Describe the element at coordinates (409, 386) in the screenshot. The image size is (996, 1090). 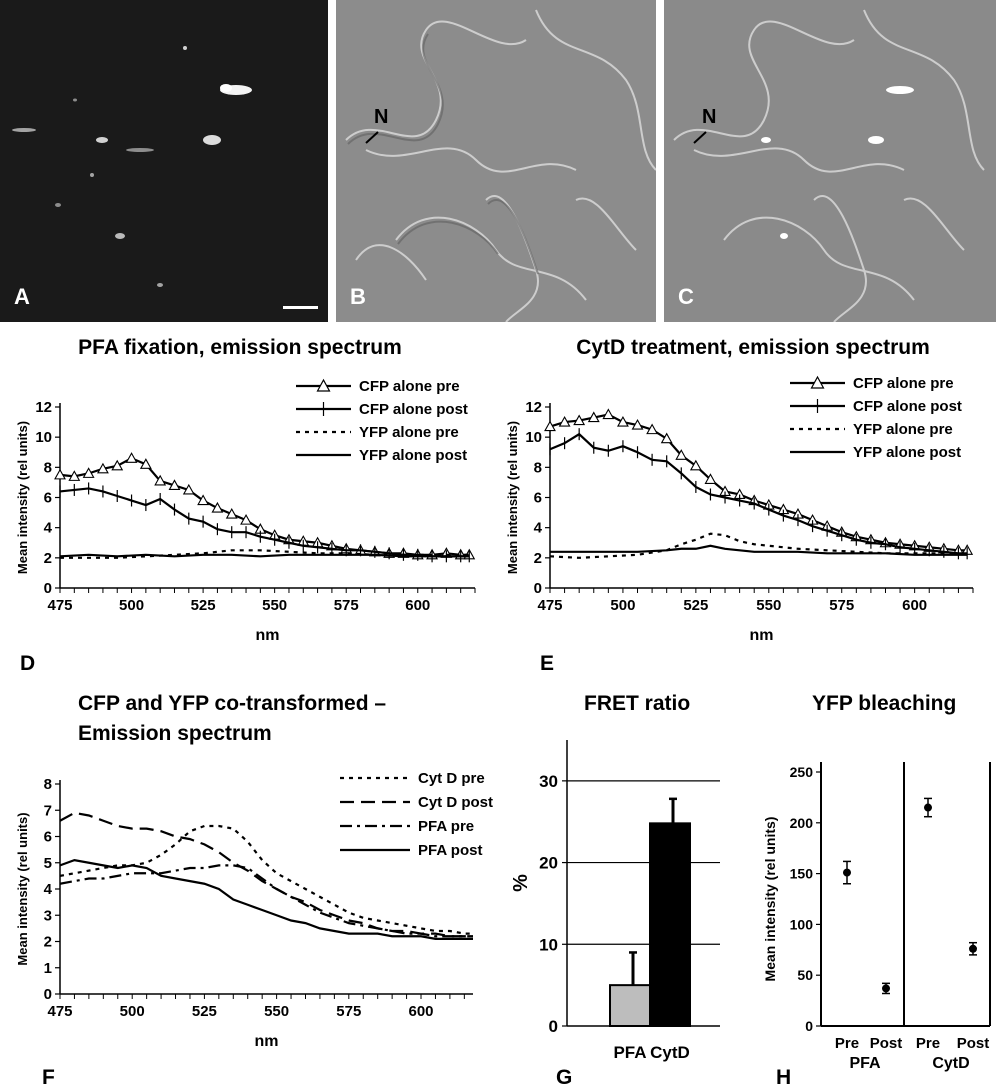
I see `chart-d-legend-label: CFP alone pre` at that location.